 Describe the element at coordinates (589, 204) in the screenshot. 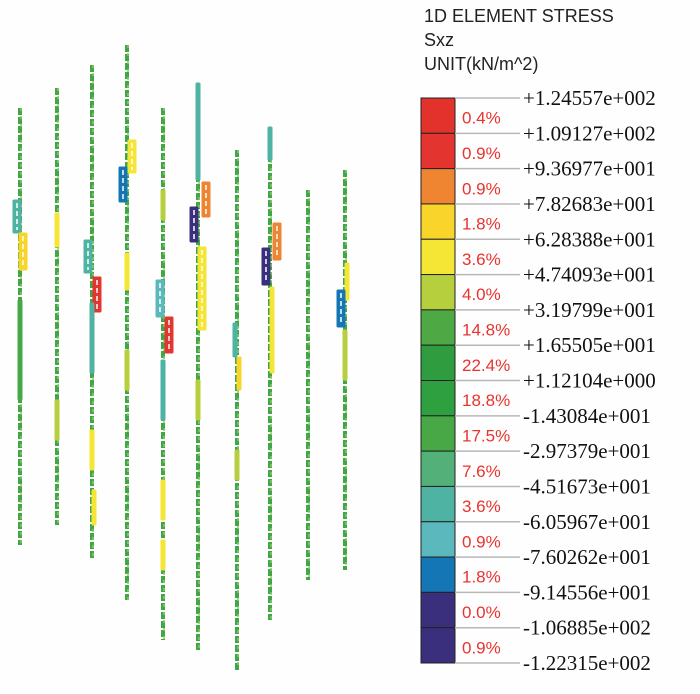

I see `legend-level-value: +7.82683e+001` at that location.